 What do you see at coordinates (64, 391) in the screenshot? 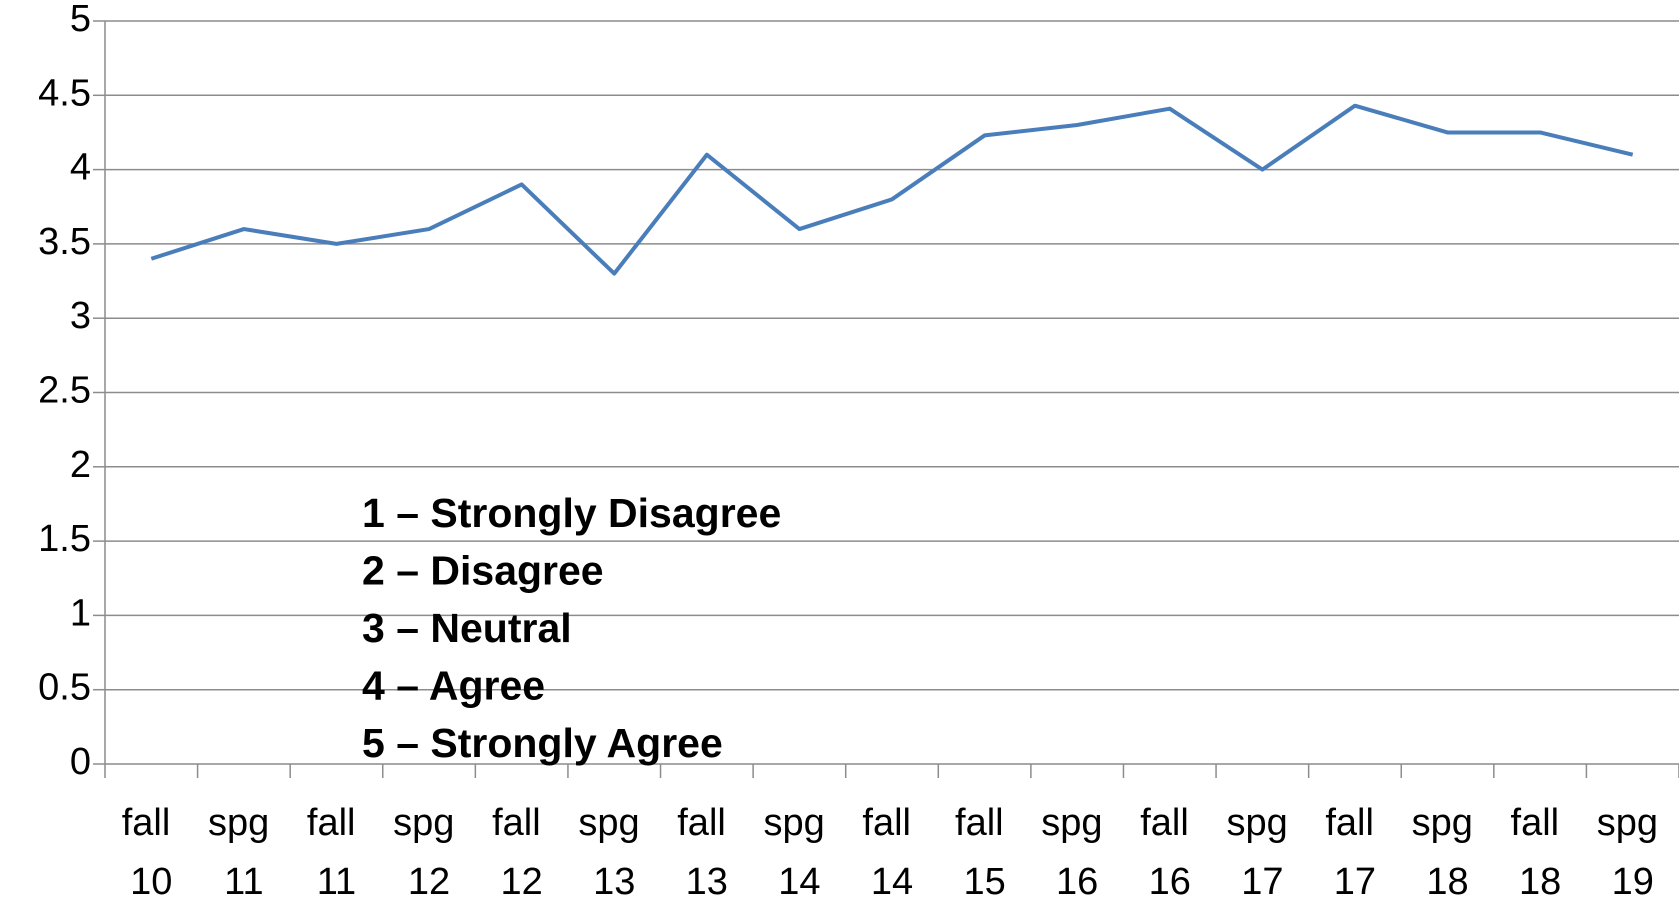
I see `y-tick-label: 2.5` at bounding box center [64, 391].